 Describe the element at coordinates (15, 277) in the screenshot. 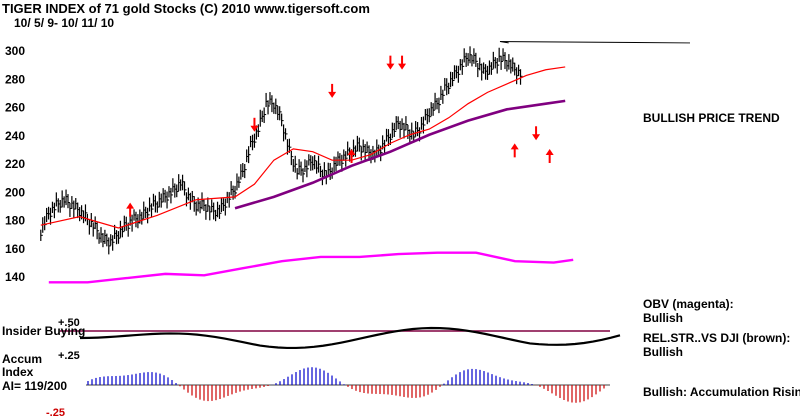

I see `y-tick-8: 140` at that location.